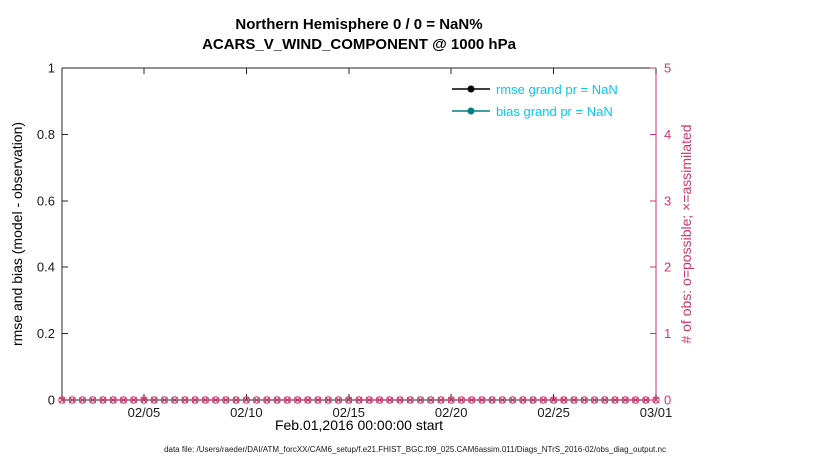  What do you see at coordinates (144, 412) in the screenshot?
I see `x-tick-label: 02/05` at bounding box center [144, 412].